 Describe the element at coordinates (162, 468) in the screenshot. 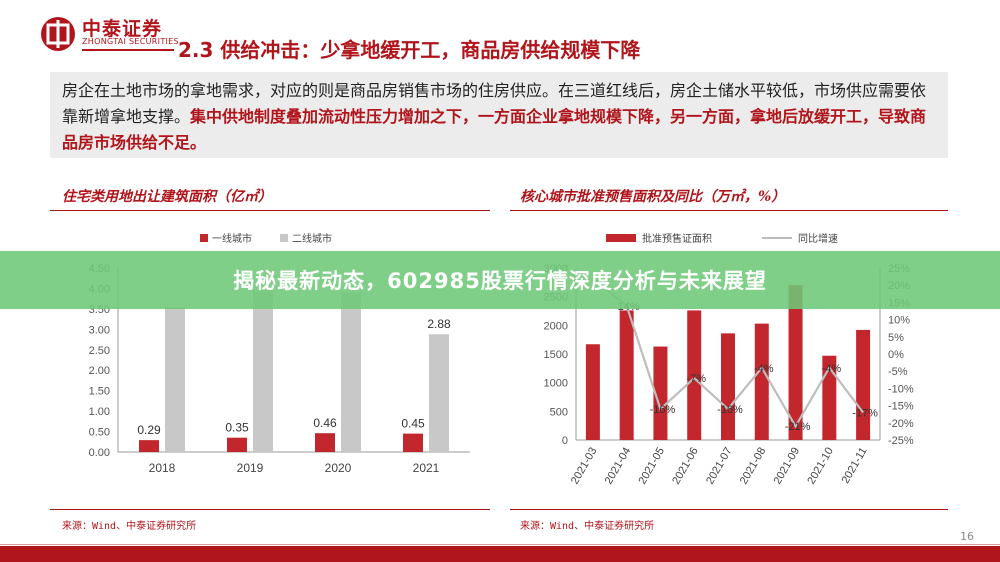

I see `x-tick-label: 2018` at that location.